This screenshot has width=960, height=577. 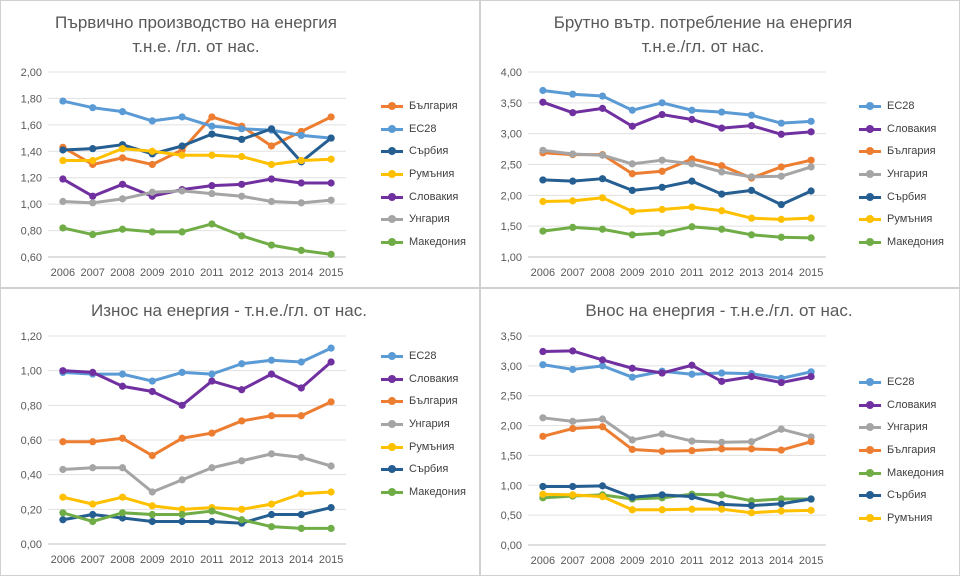 I want to click on y-tick-label: 2,00, so click(x=511, y=196).